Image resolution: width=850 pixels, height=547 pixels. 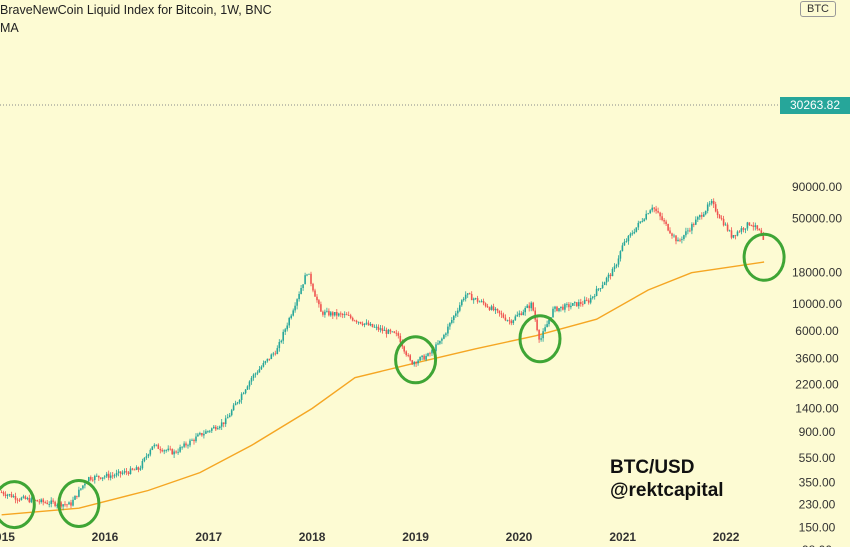 I want to click on y-tick-label: 550.00, so click(x=817, y=458).